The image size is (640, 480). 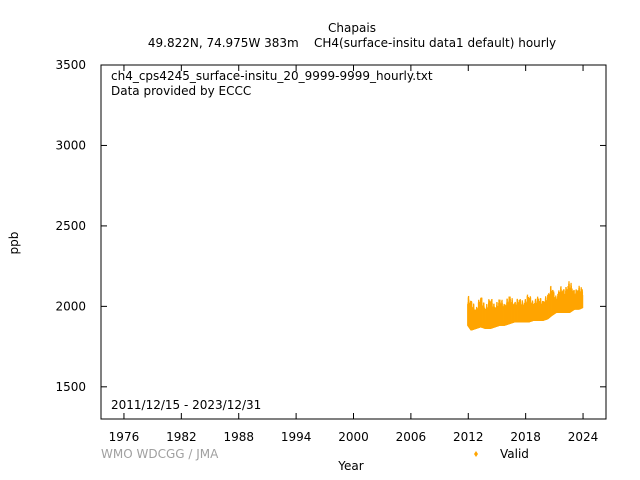 What do you see at coordinates (70, 65) in the screenshot?
I see `y-tick-label: 3500` at bounding box center [70, 65].